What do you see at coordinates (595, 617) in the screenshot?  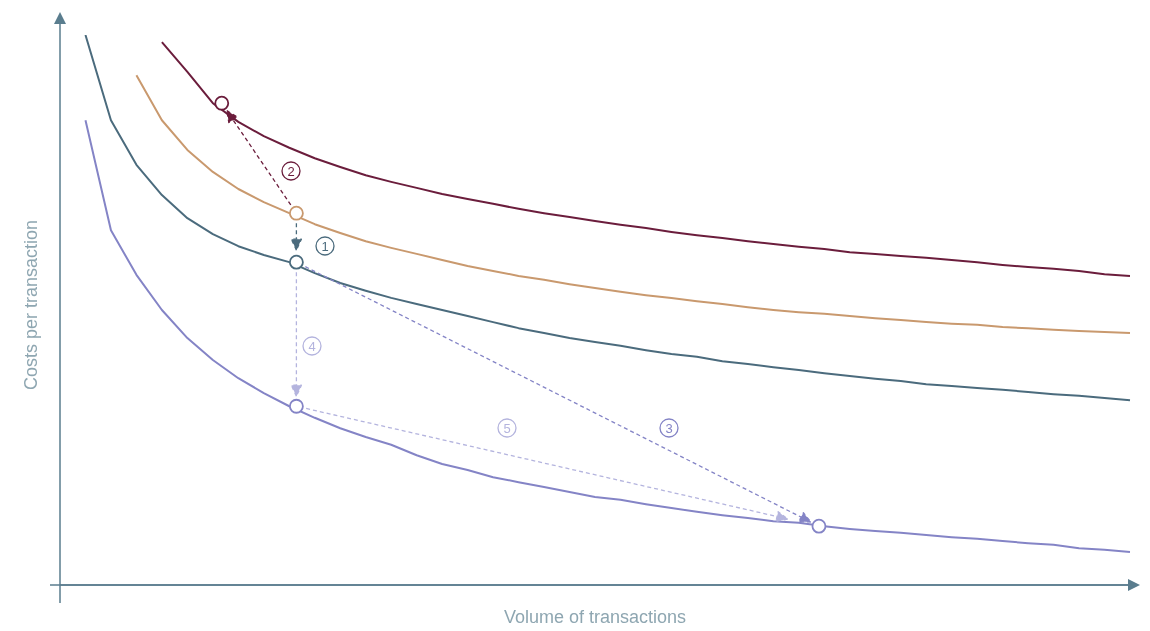 I see `x-axis-title: Volume of transactions` at bounding box center [595, 617].